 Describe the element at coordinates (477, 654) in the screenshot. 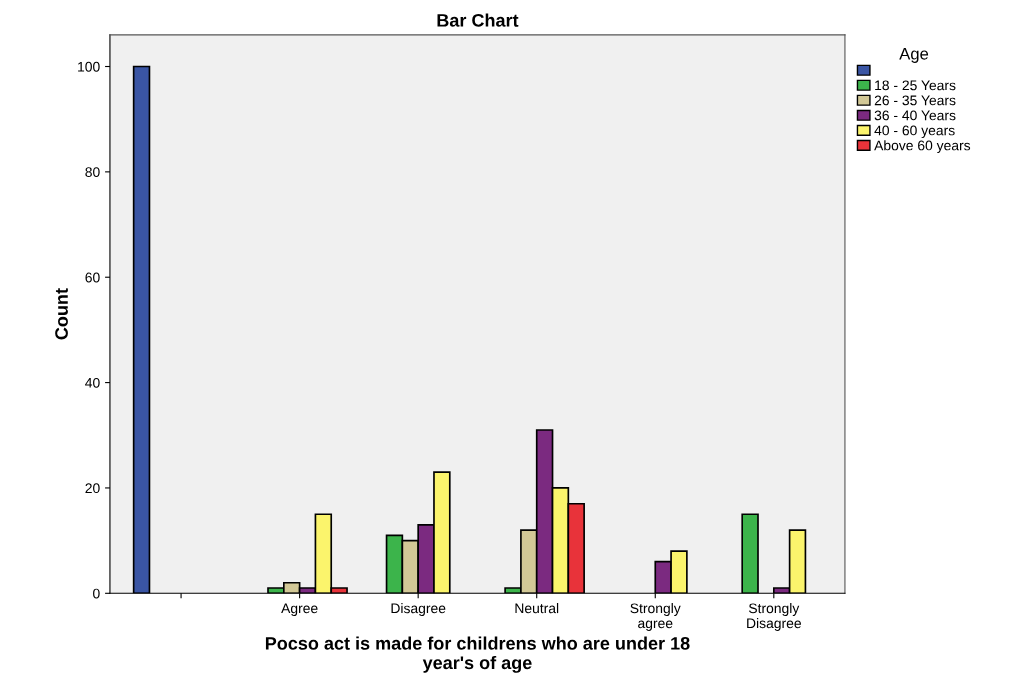

I see `x-axis-title: Pocso act is made for childrens who are under 18 year's of age` at that location.